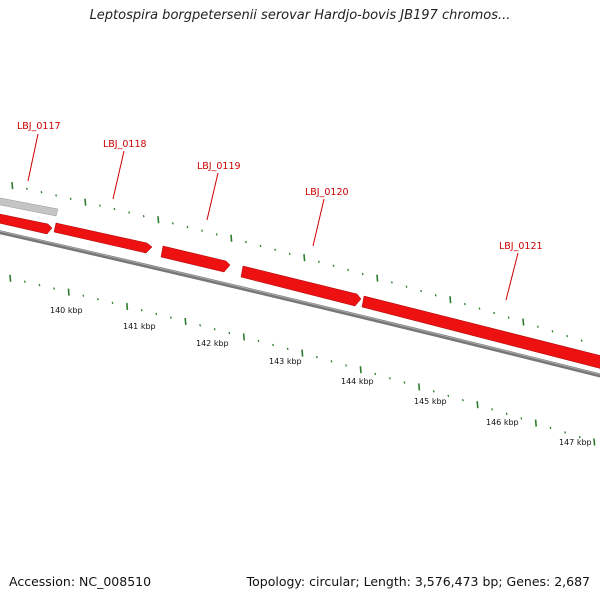 This screenshot has height=600, width=600. What do you see at coordinates (502, 422) in the screenshot?
I see `tick-label-146: 146 kbp` at bounding box center [502, 422].